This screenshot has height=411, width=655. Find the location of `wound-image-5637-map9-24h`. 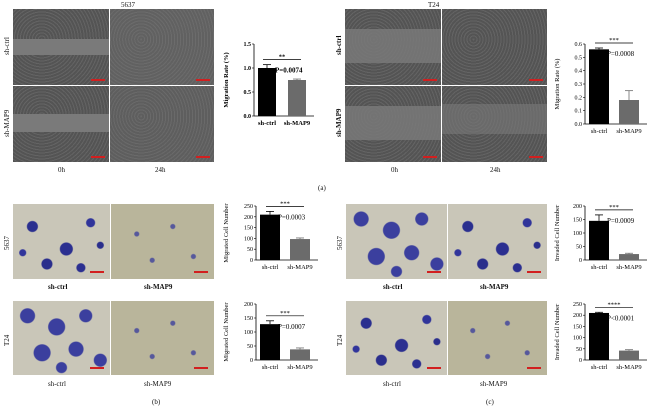

wound-image-5637-map9-24h is located at coordinates (162, 124).